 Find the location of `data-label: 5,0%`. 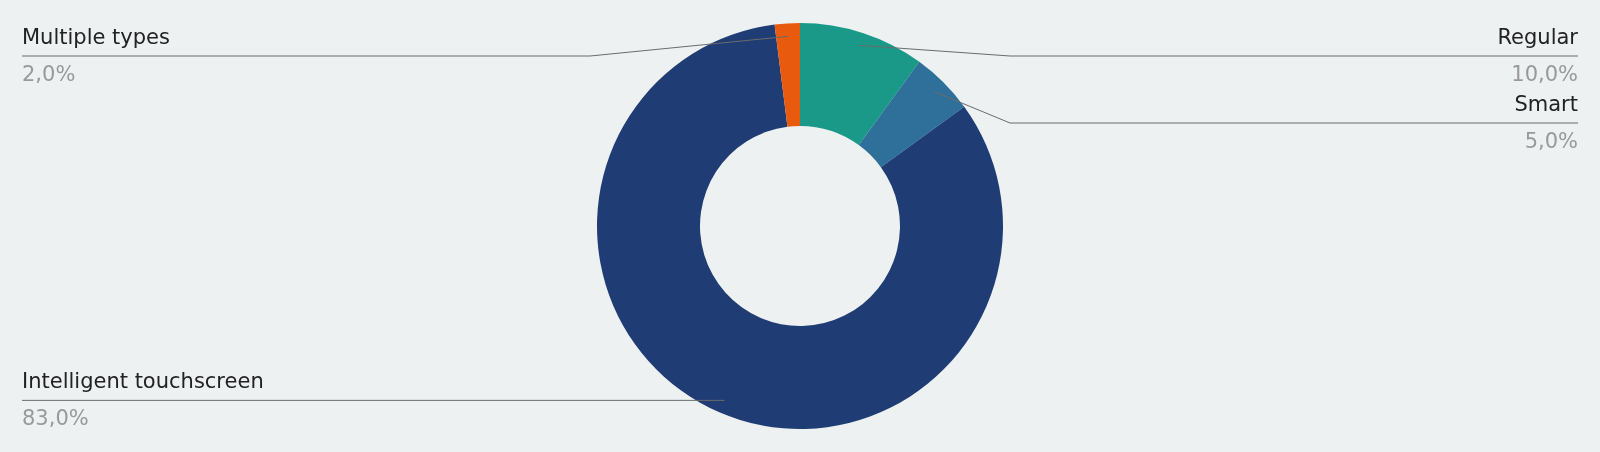

data-label: 5,0% is located at coordinates (1551, 141).